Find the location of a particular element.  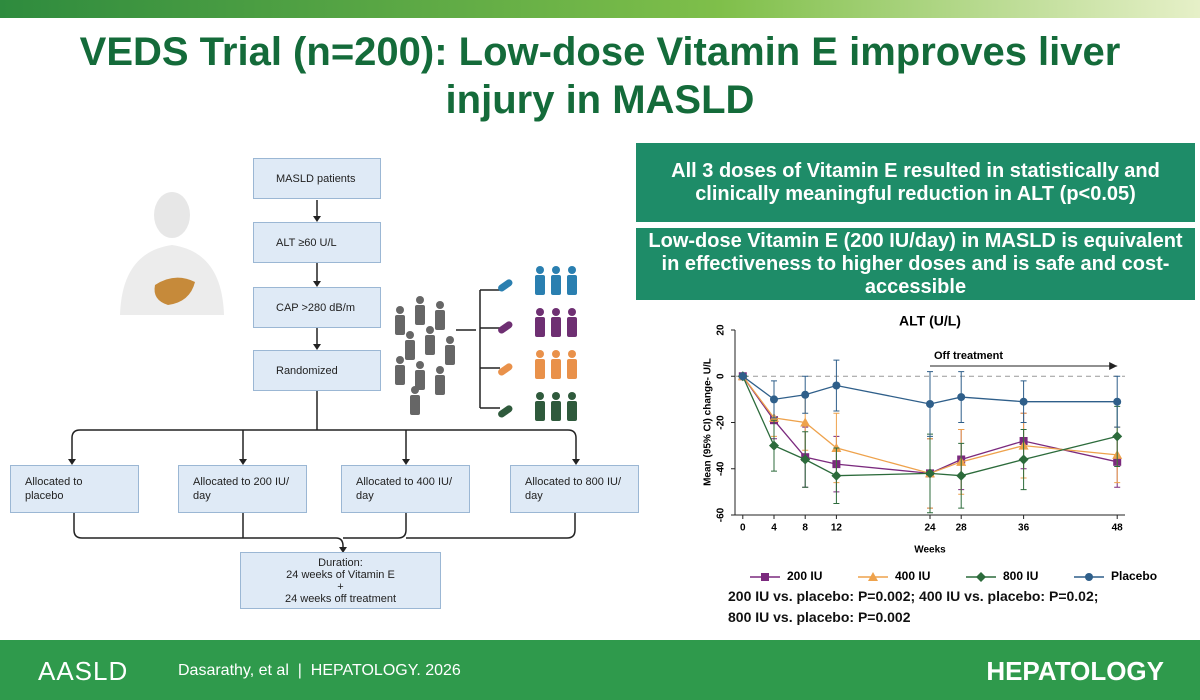

arm-box: Allocated to 400 IU/ day is located at coordinates (405, 489).